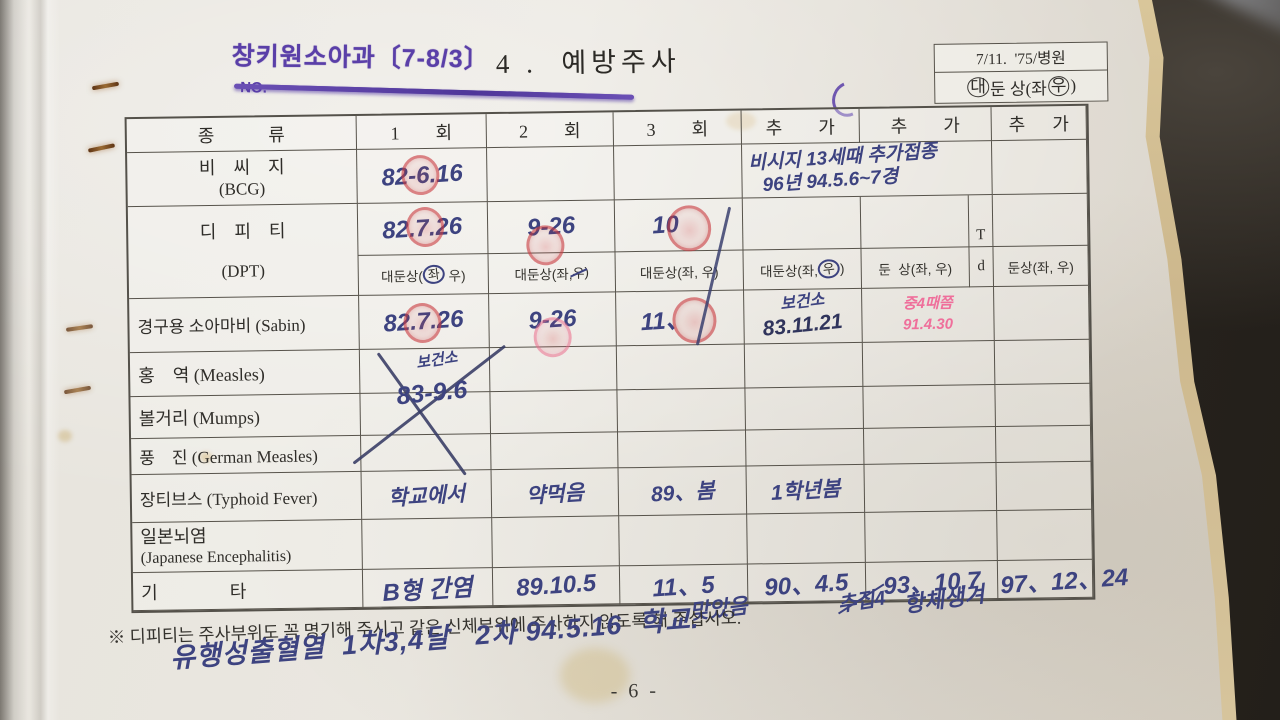  I want to click on rubella-extra3-empty, so click(1043, 444).